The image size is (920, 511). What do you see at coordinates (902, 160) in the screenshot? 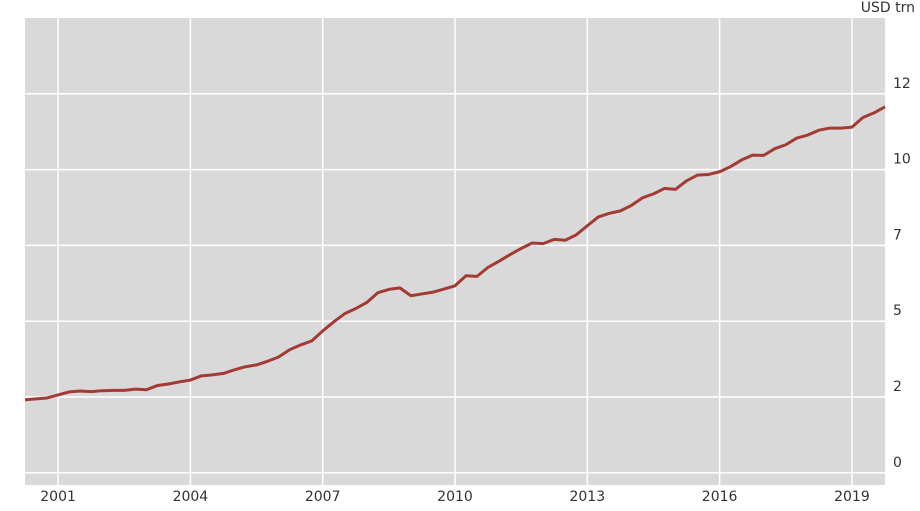
I see `y-tick-label: 10` at bounding box center [902, 160].